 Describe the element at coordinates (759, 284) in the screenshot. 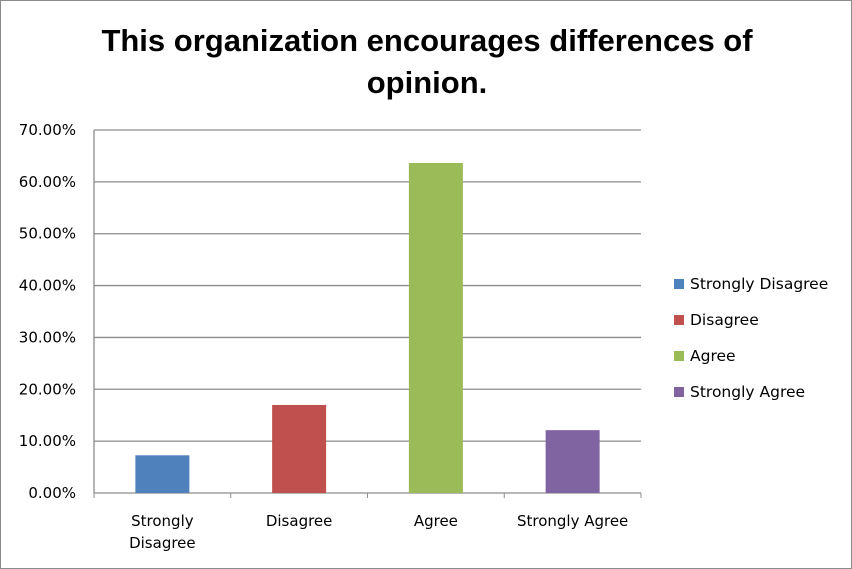

I see `legend-label: Strongly Disagree` at that location.